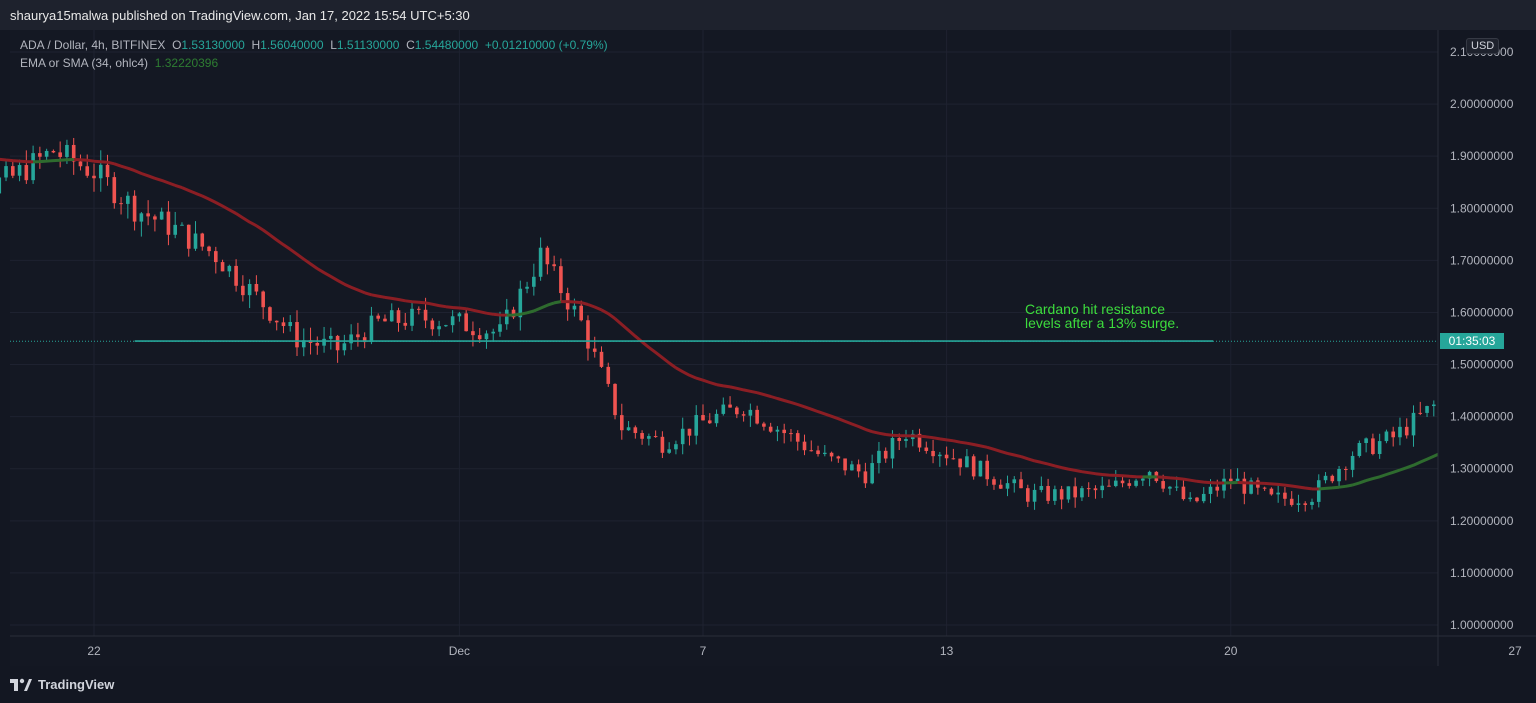 The width and height of the screenshot is (1536, 703). Describe the element at coordinates (292, 45) in the screenshot. I see `high-value: 1.56040000` at that location.